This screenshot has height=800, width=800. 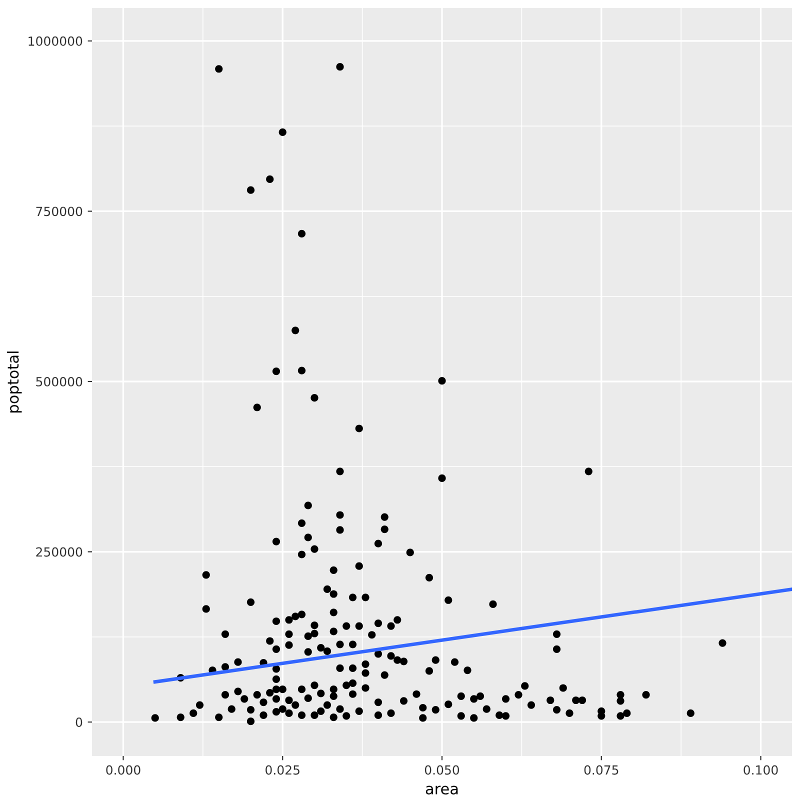 I want to click on x-tick-label: 0.075, so click(x=601, y=770).